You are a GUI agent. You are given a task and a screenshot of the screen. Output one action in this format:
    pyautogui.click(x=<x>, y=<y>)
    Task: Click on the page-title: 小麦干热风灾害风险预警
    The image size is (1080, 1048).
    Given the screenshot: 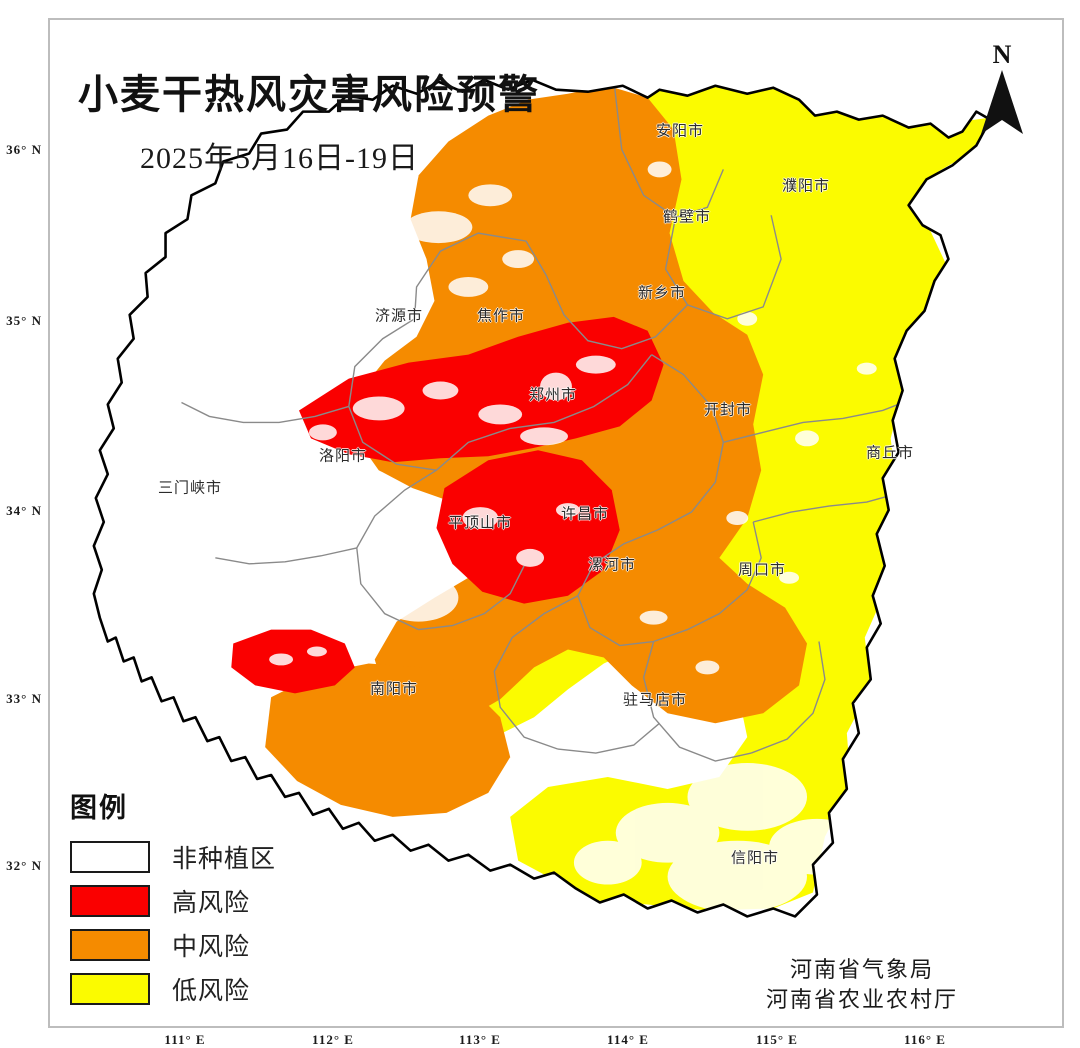 What is the action you would take?
    pyautogui.click(x=309, y=95)
    